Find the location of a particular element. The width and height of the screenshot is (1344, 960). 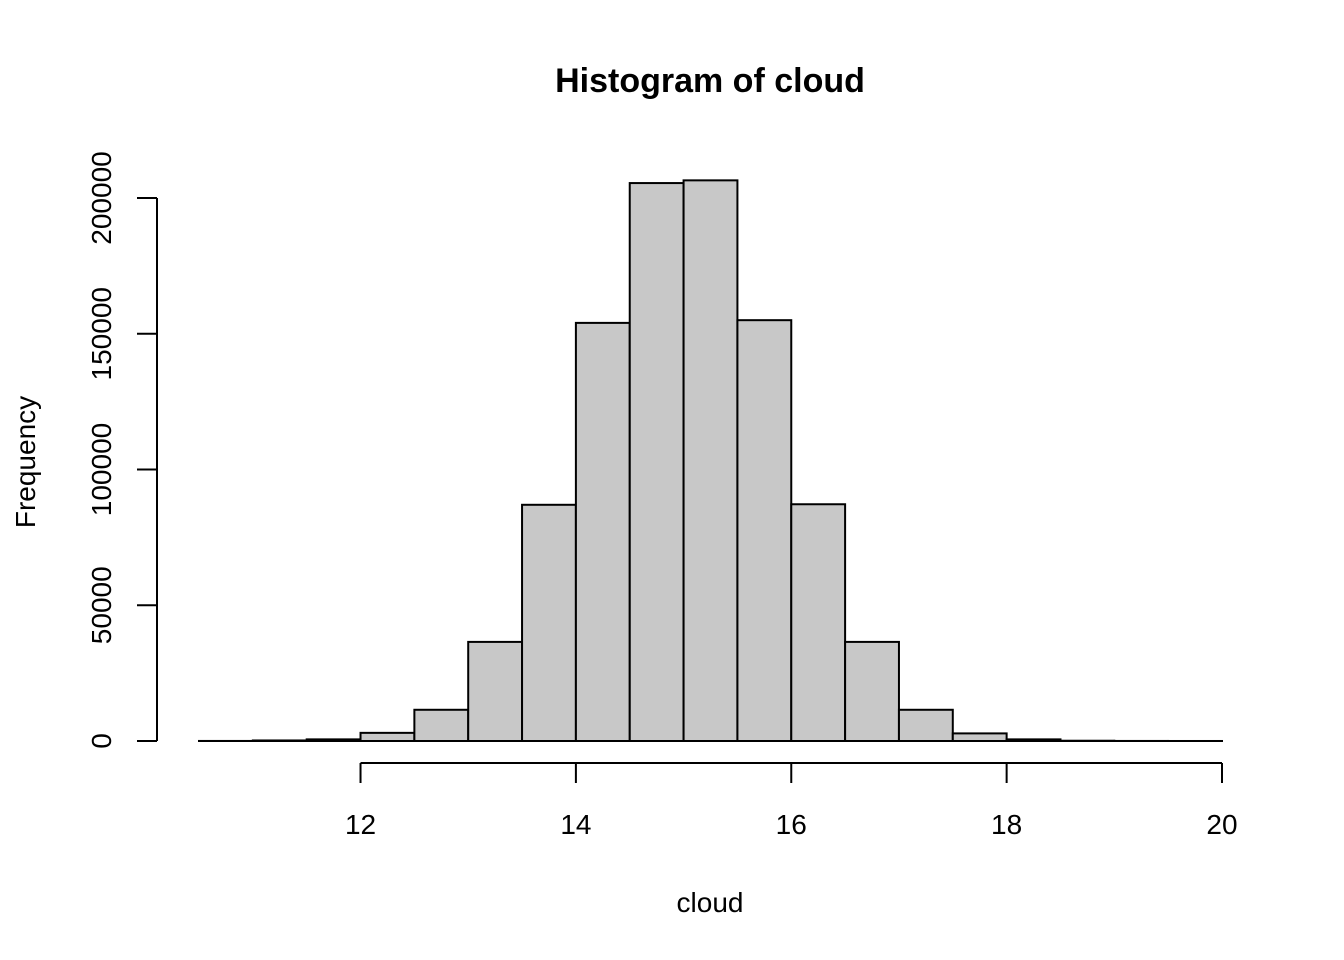

x-axis-label: cloud is located at coordinates (710, 902).